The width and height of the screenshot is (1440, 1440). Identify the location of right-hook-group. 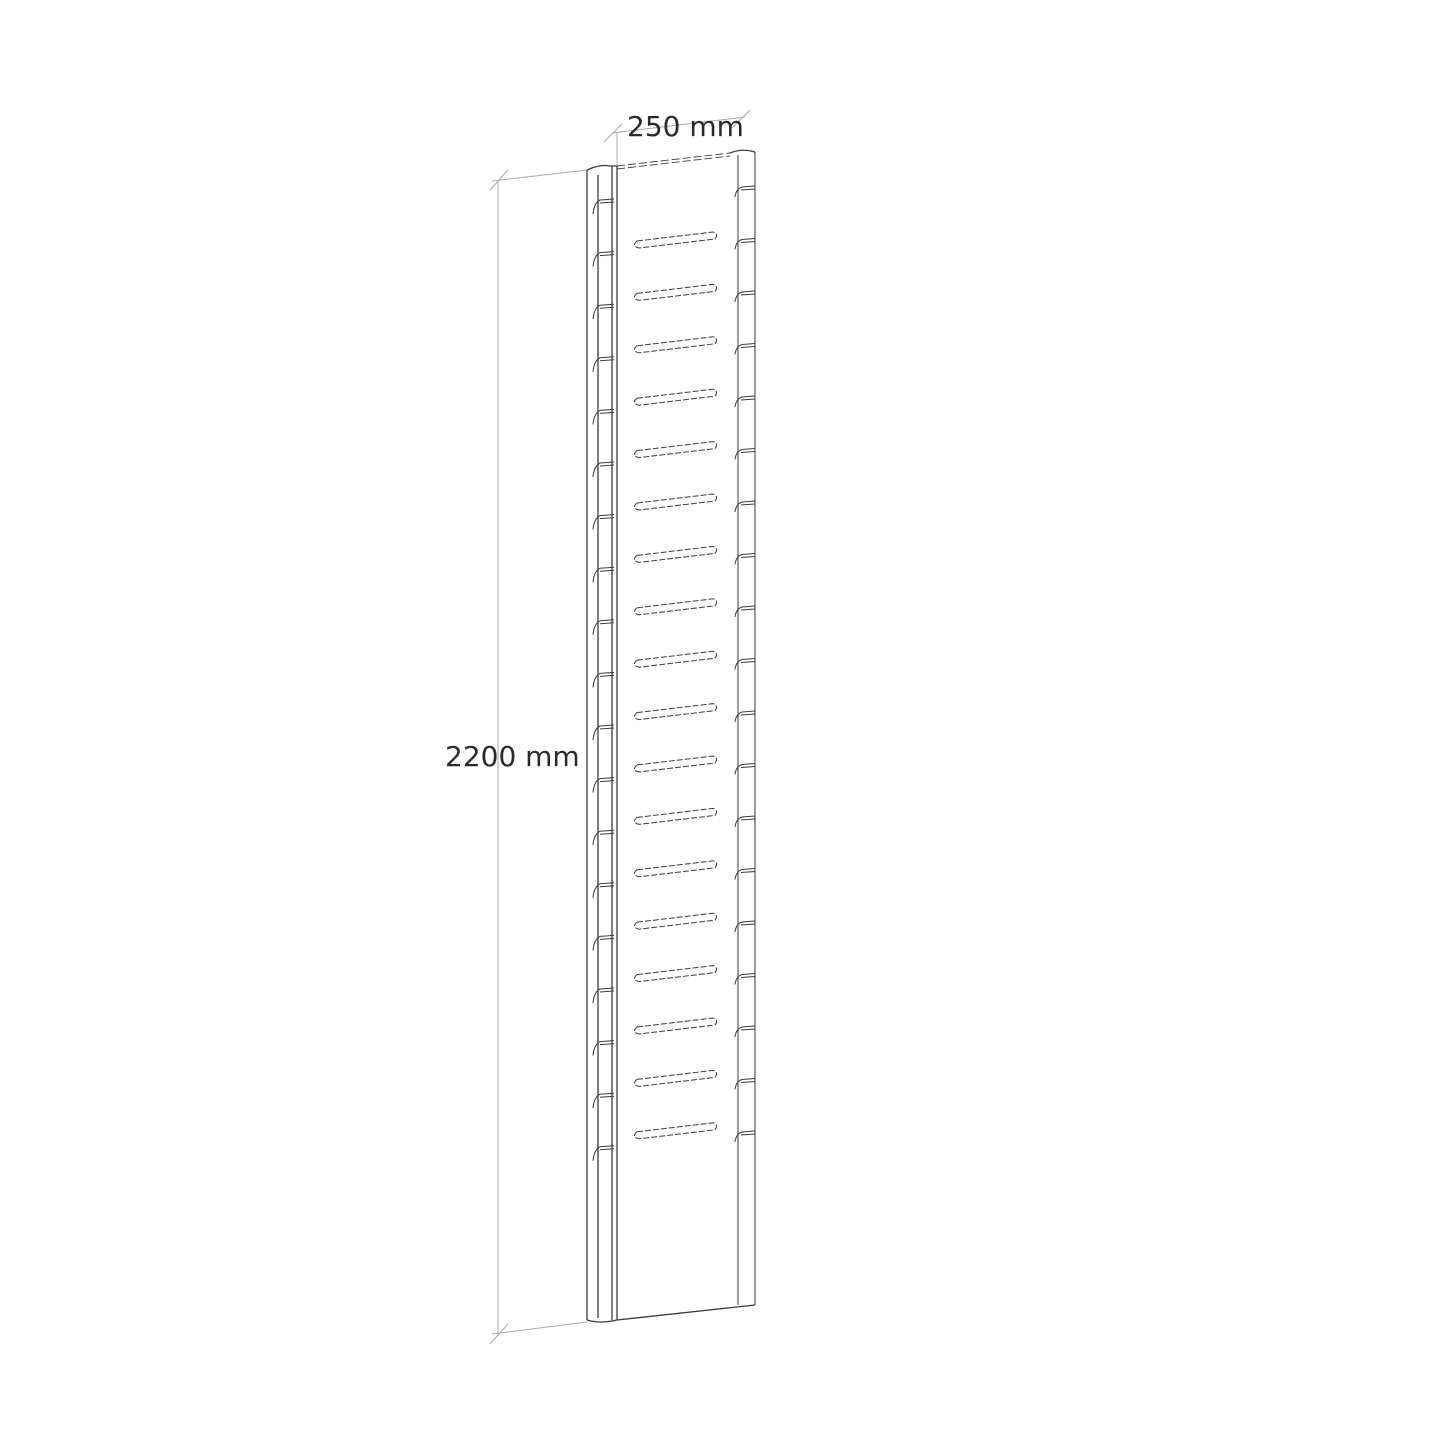
(745, 664).